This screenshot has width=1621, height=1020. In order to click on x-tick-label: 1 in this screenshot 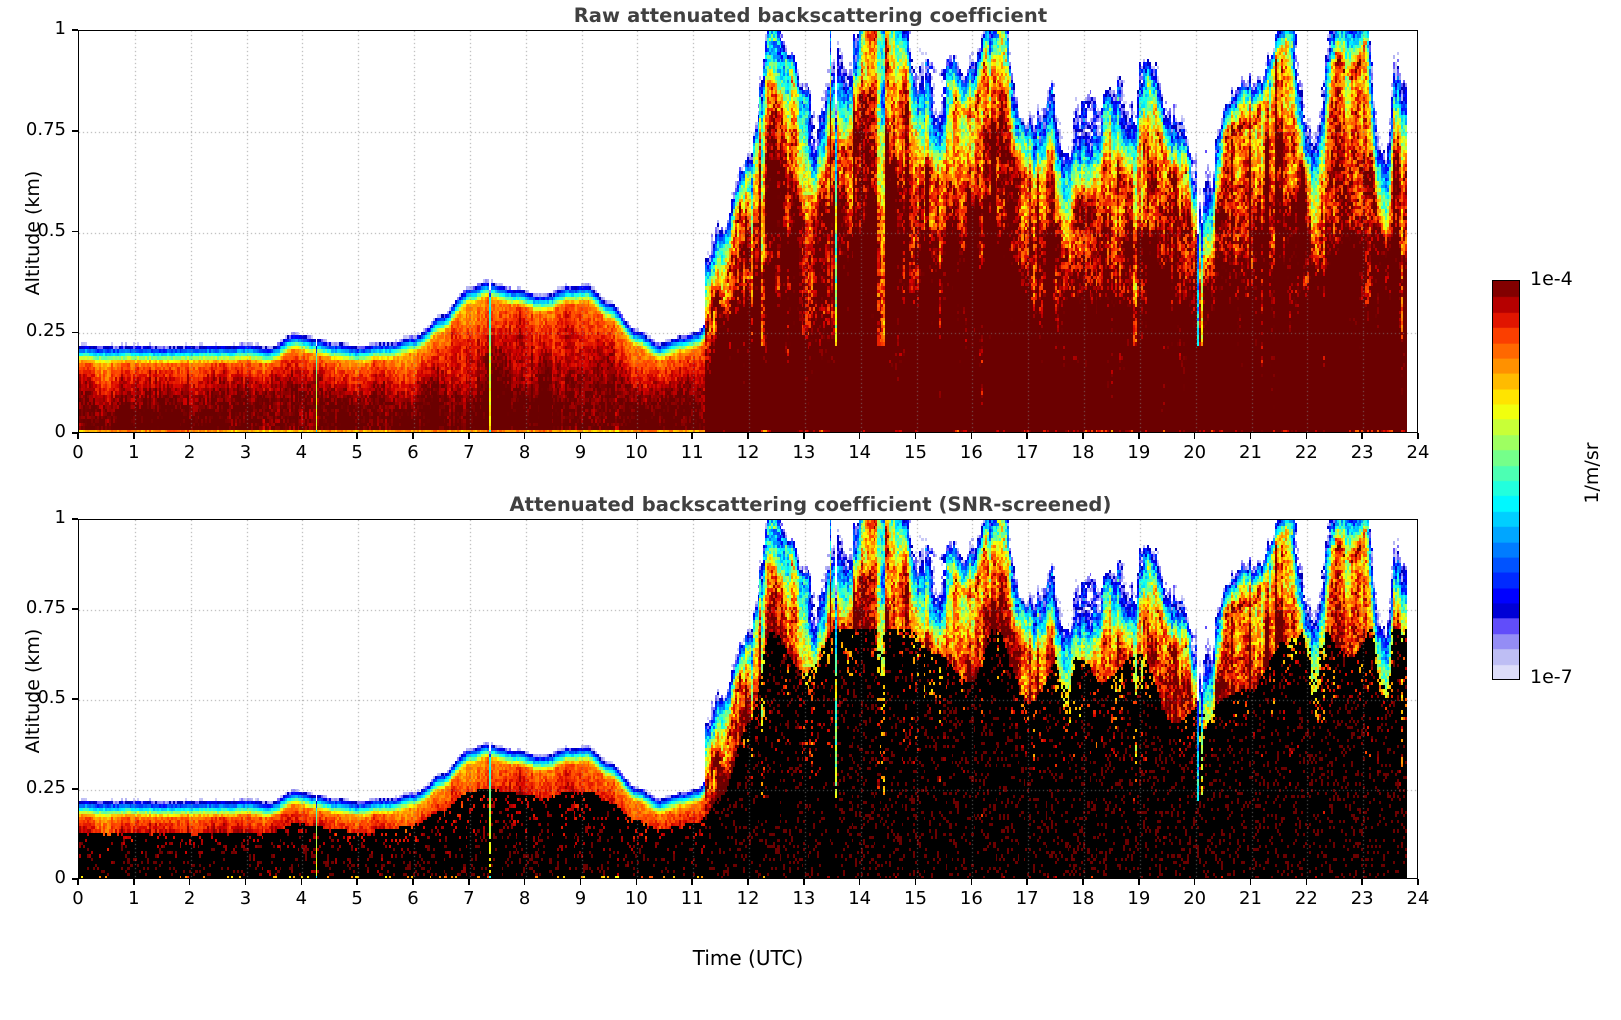, I will do `click(134, 452)`.